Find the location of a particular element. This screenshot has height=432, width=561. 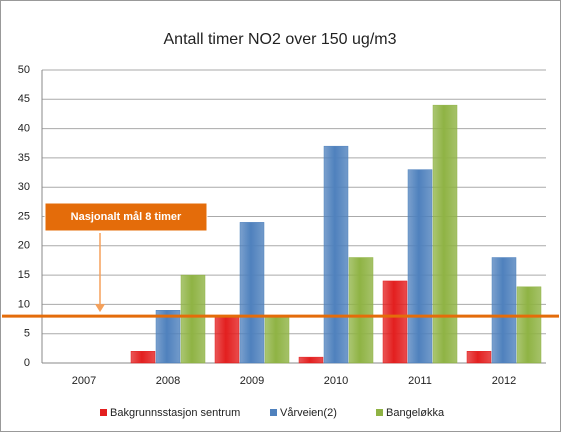

legend-label: Bangeløkka is located at coordinates (415, 413).